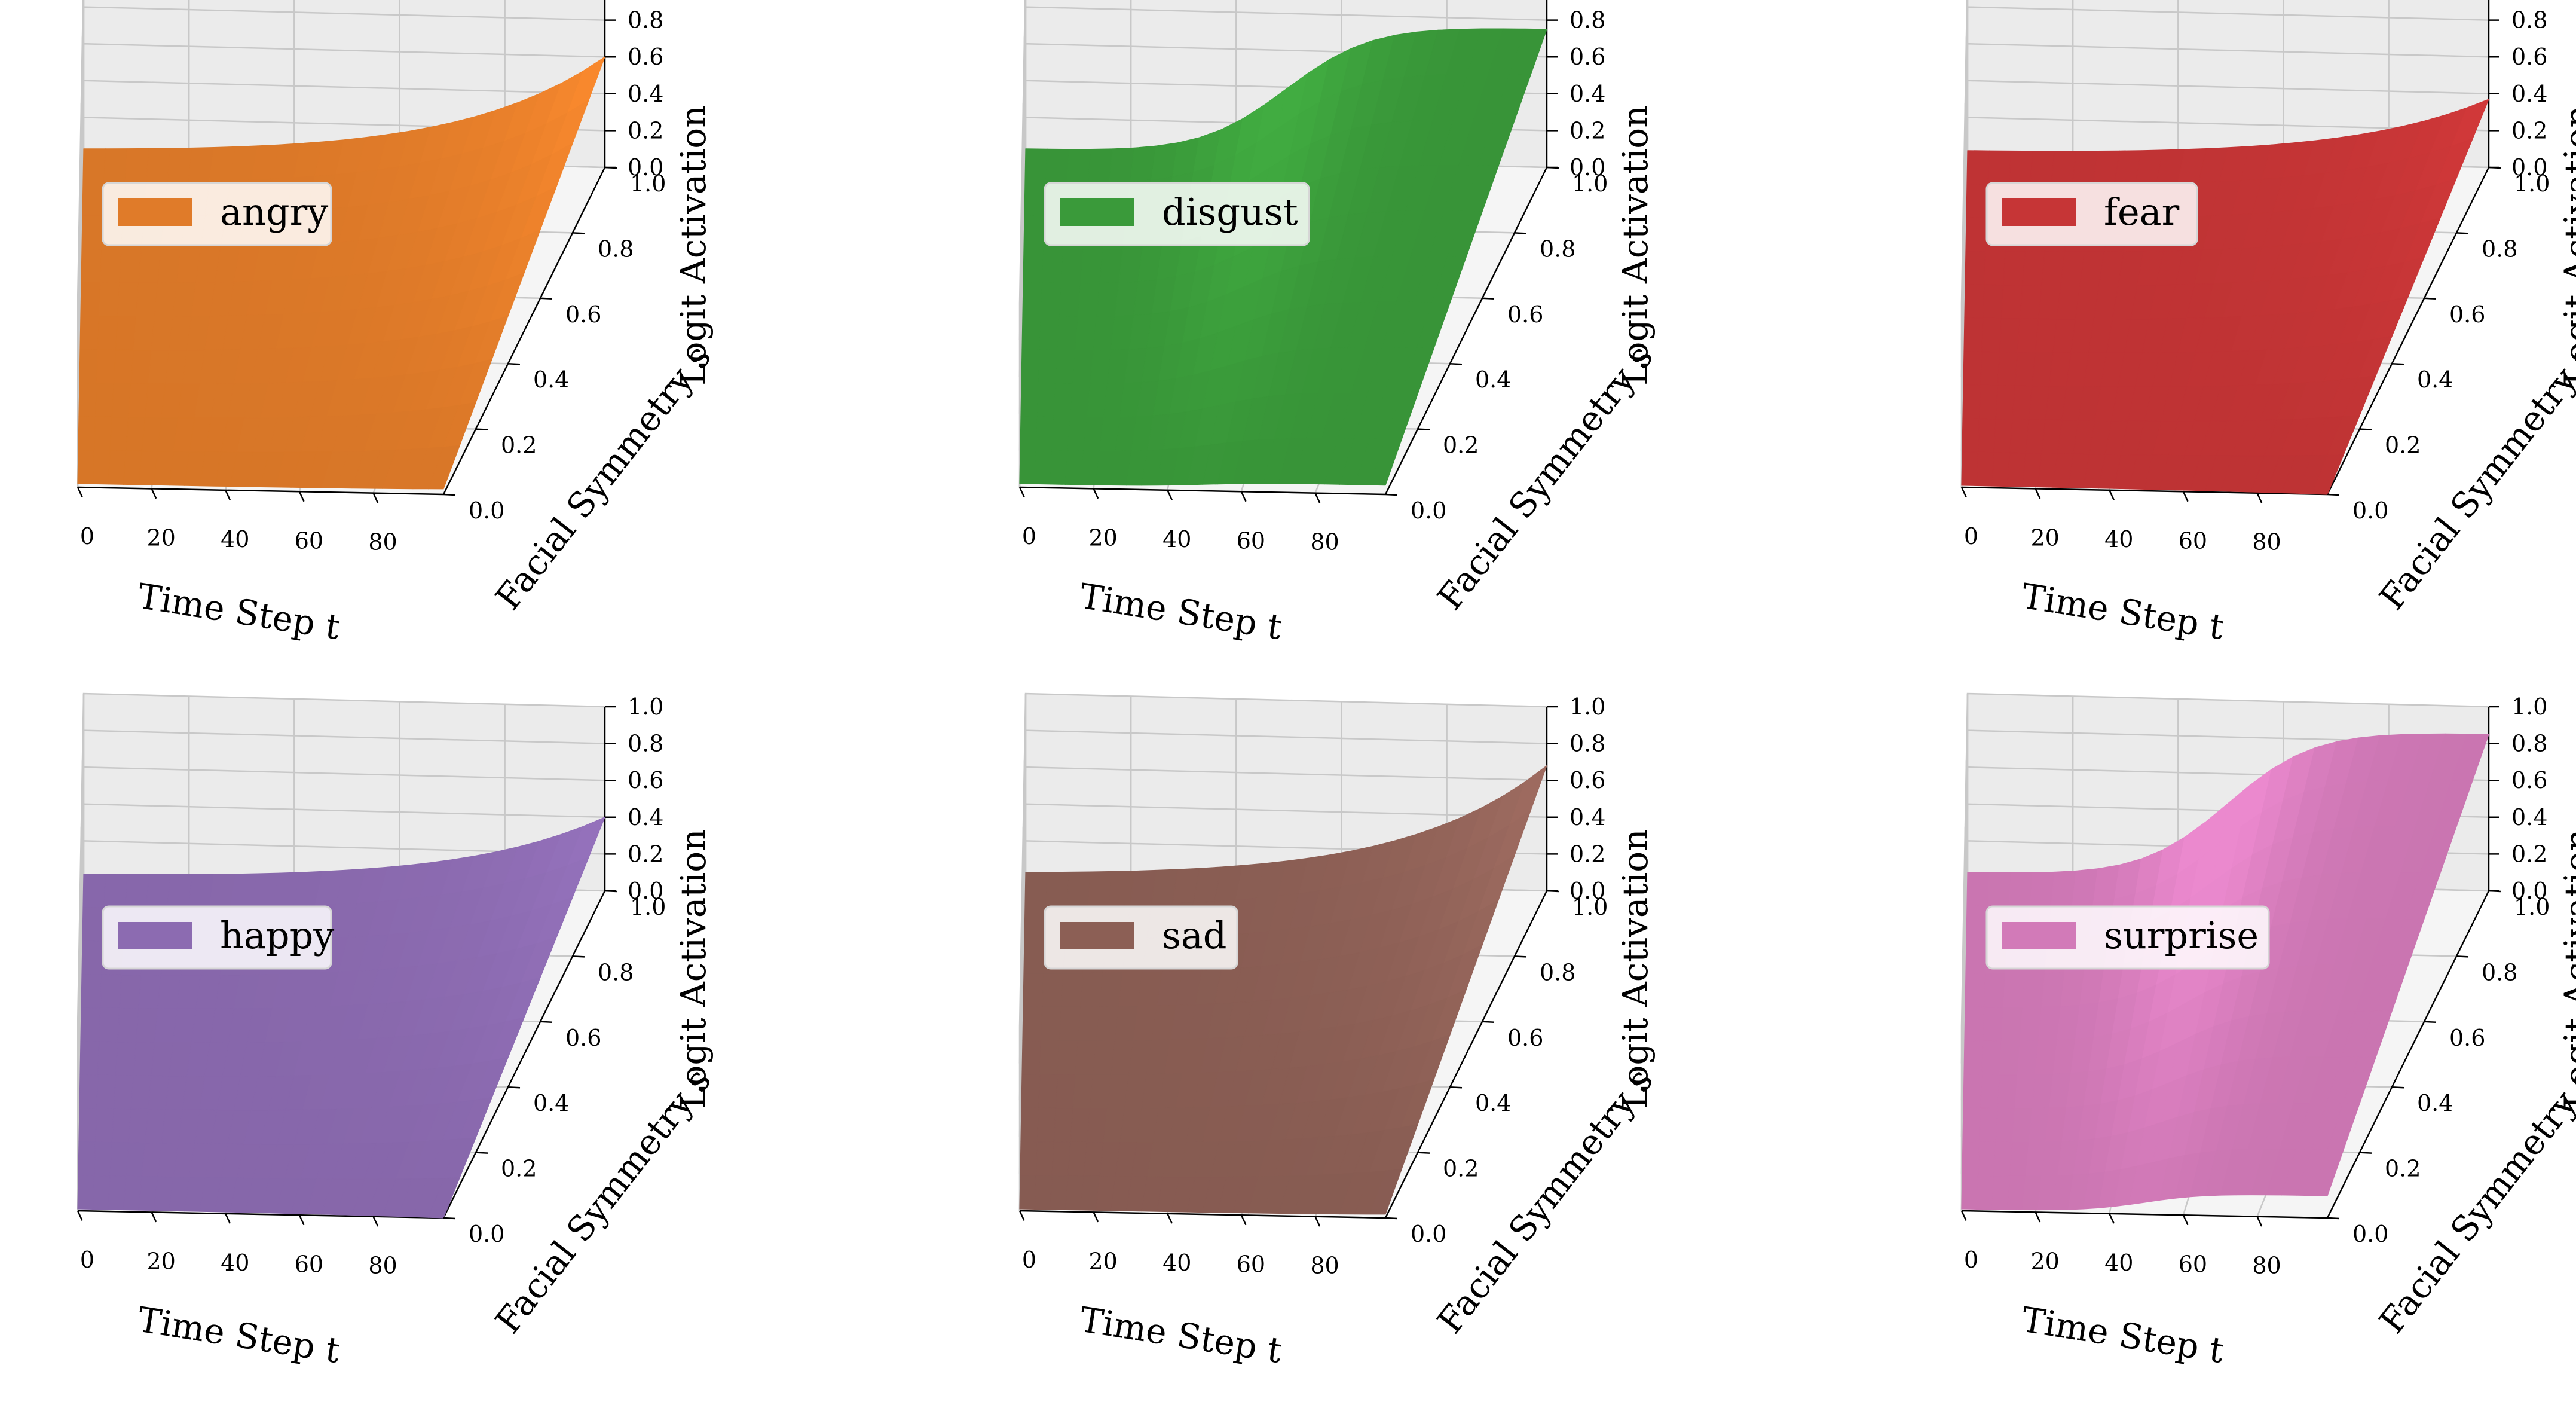  What do you see at coordinates (645, 130) in the screenshot?
I see `z-tick-label: 0.2` at bounding box center [645, 130].